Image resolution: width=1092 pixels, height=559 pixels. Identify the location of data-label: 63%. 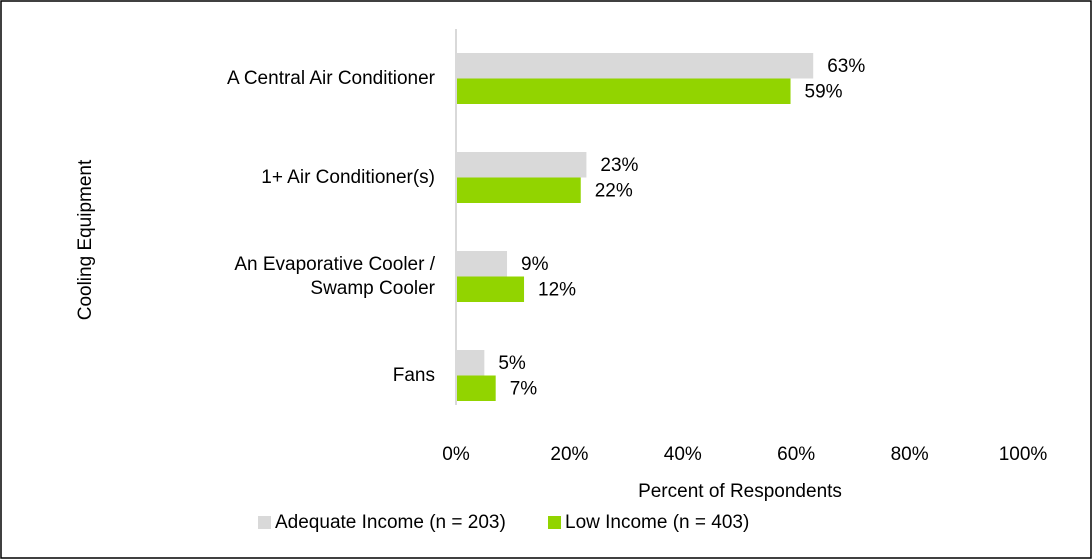
(846, 66).